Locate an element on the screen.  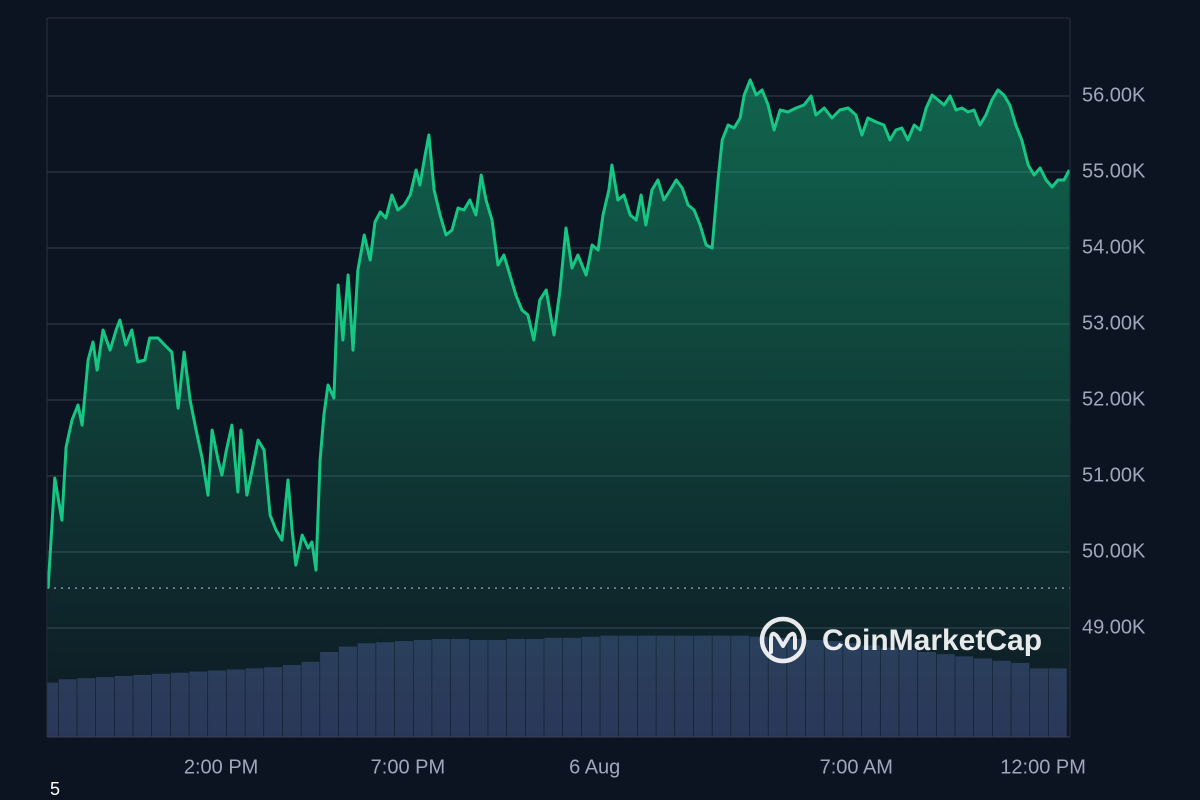
y-tick-label: 56.00K is located at coordinates (1114, 95).